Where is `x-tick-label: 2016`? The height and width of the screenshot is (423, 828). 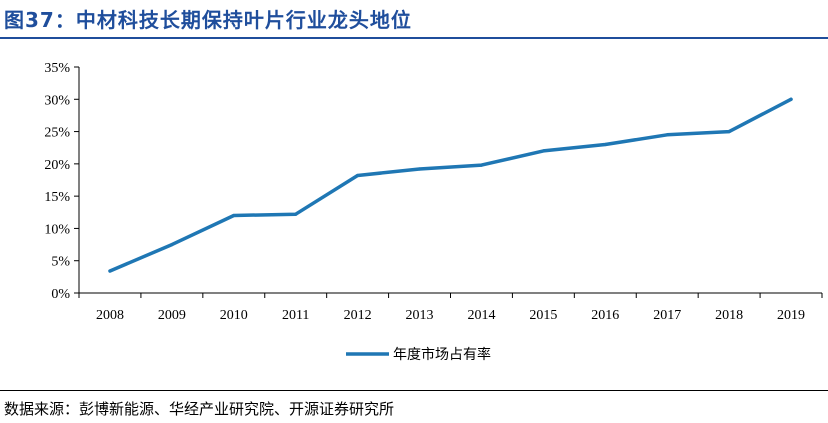
x-tick-label: 2016 is located at coordinates (605, 315).